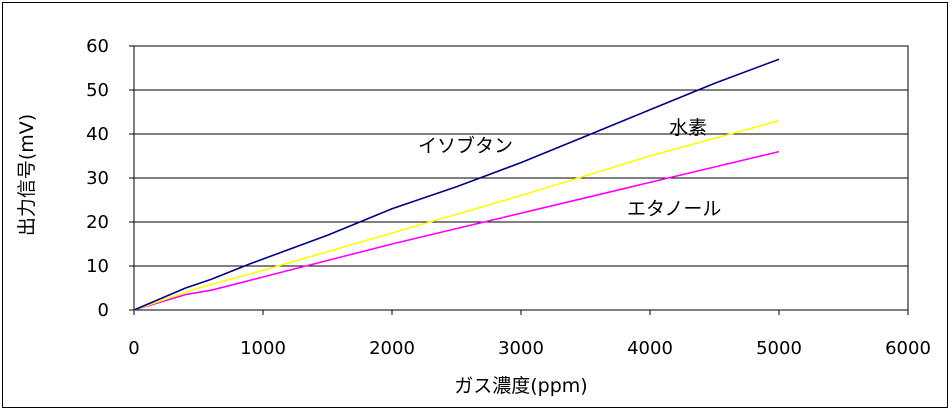 The image size is (952, 412). What do you see at coordinates (97, 266) in the screenshot?
I see `y-tick-label: 10` at bounding box center [97, 266].